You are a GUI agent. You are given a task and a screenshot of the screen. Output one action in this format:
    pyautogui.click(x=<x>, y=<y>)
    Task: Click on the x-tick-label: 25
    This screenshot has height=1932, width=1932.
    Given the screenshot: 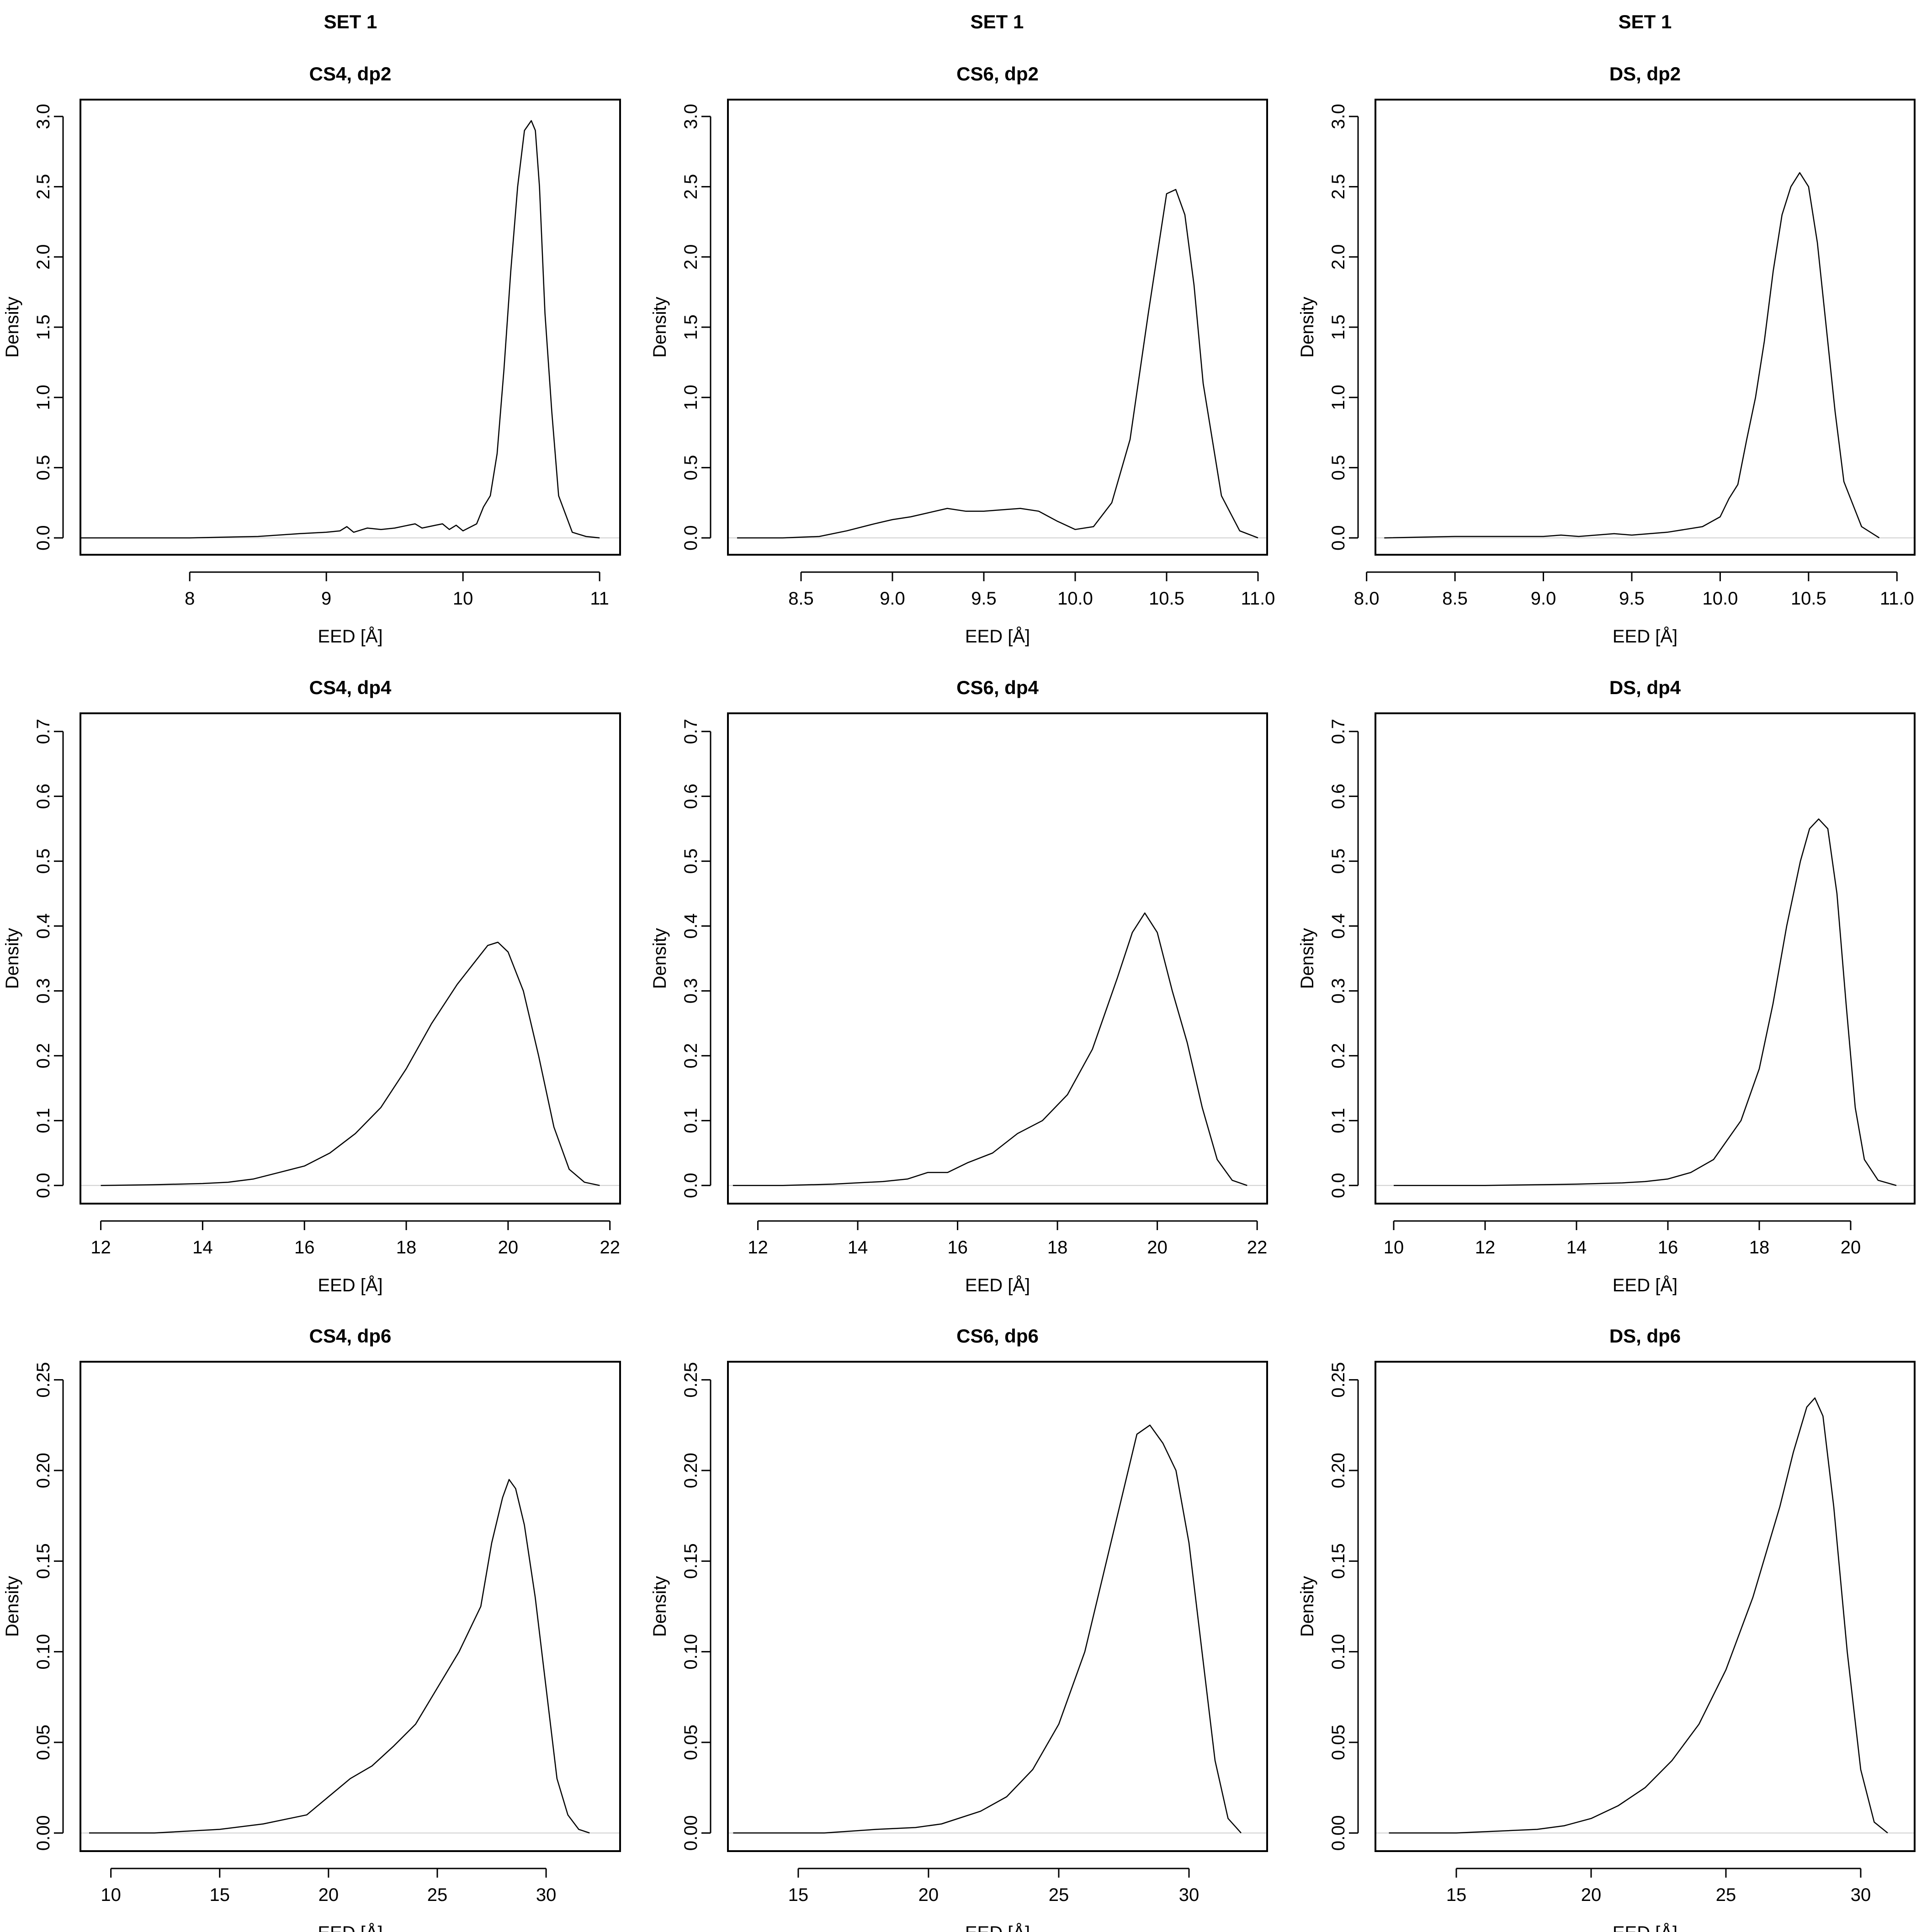 What is the action you would take?
    pyautogui.click(x=1726, y=1895)
    